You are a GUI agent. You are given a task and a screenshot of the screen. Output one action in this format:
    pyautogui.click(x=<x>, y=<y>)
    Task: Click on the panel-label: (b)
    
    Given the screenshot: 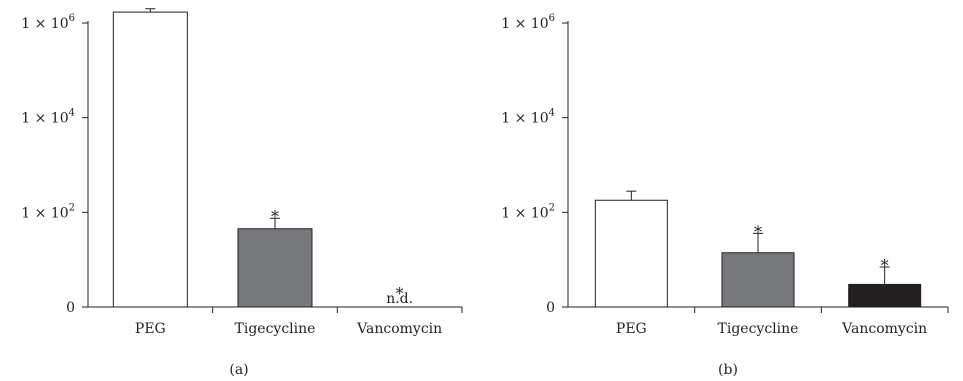 What is the action you would take?
    pyautogui.click(x=728, y=370)
    